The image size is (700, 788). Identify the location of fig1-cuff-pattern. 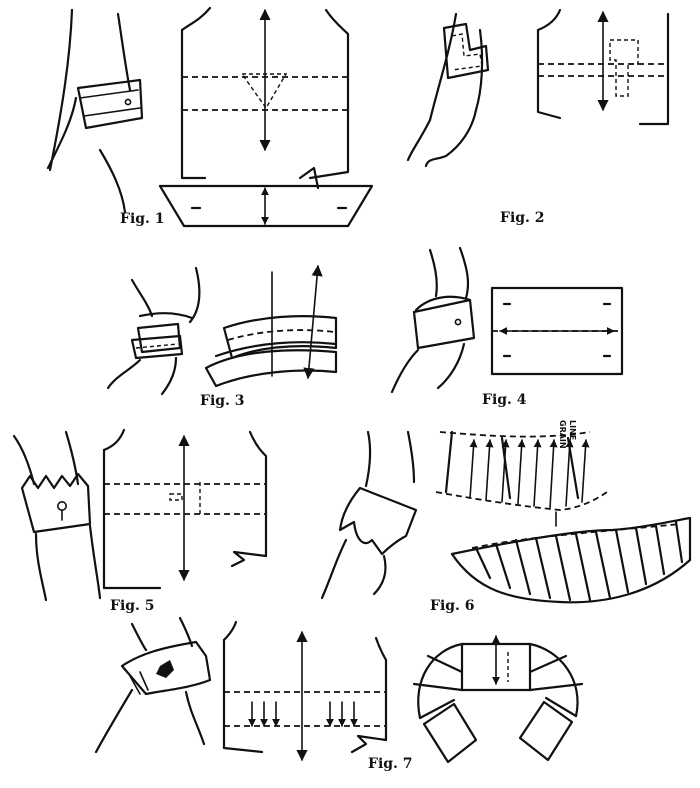
(266, 206).